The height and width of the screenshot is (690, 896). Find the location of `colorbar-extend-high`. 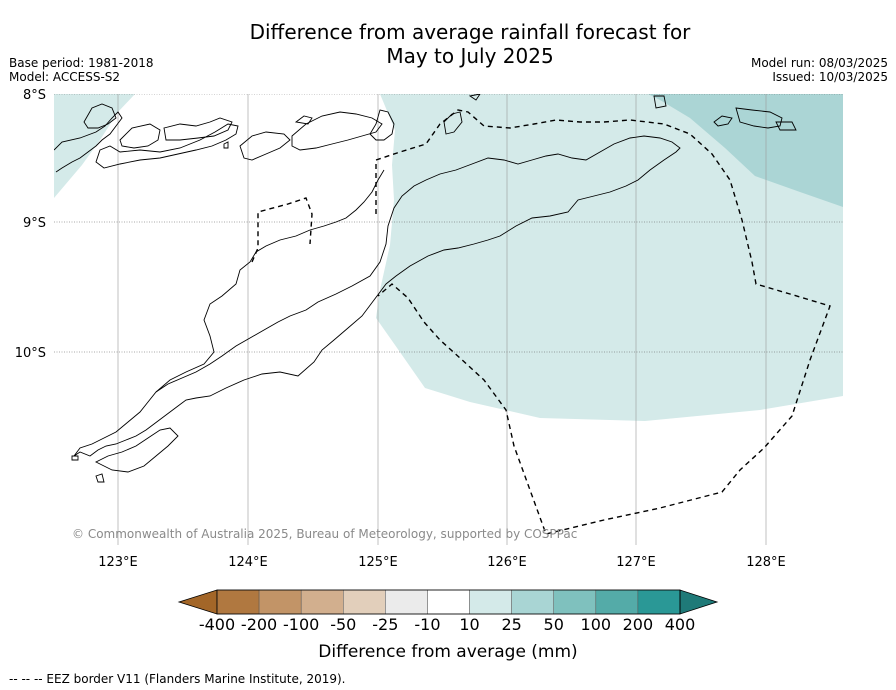

colorbar-extend-high is located at coordinates (699, 602).